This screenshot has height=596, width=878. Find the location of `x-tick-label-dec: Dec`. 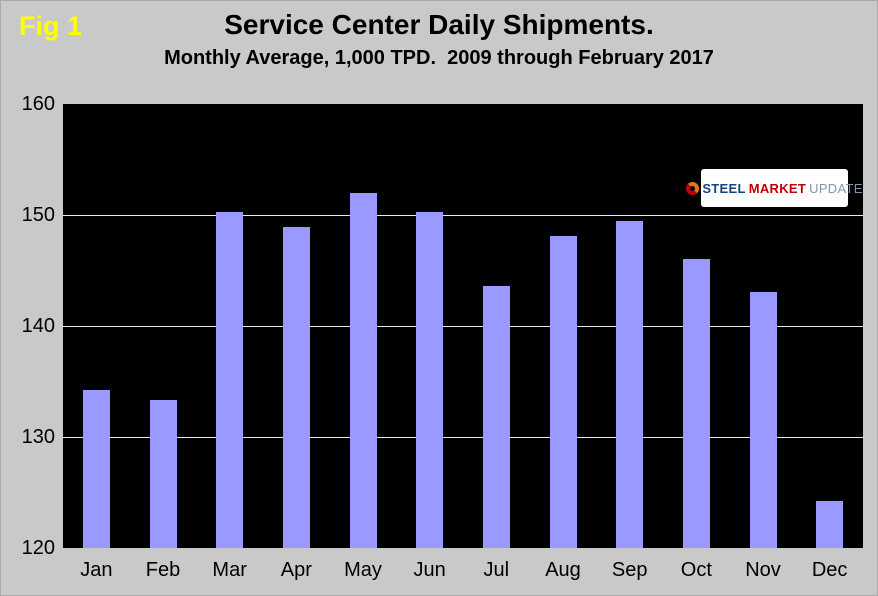

x-tick-label-dec: Dec is located at coordinates (829, 570).